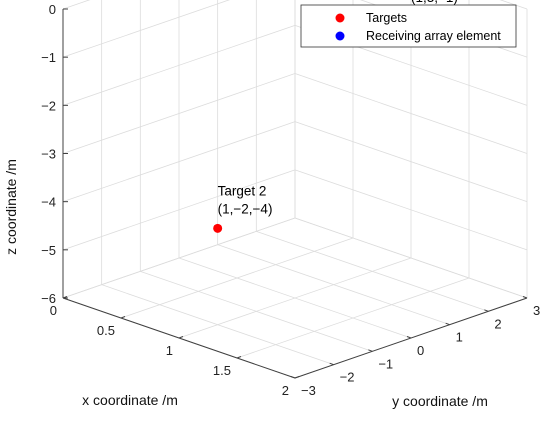 Image resolution: width=550 pixels, height=422 pixels. I want to click on z-tick-label: −2, so click(48, 105).